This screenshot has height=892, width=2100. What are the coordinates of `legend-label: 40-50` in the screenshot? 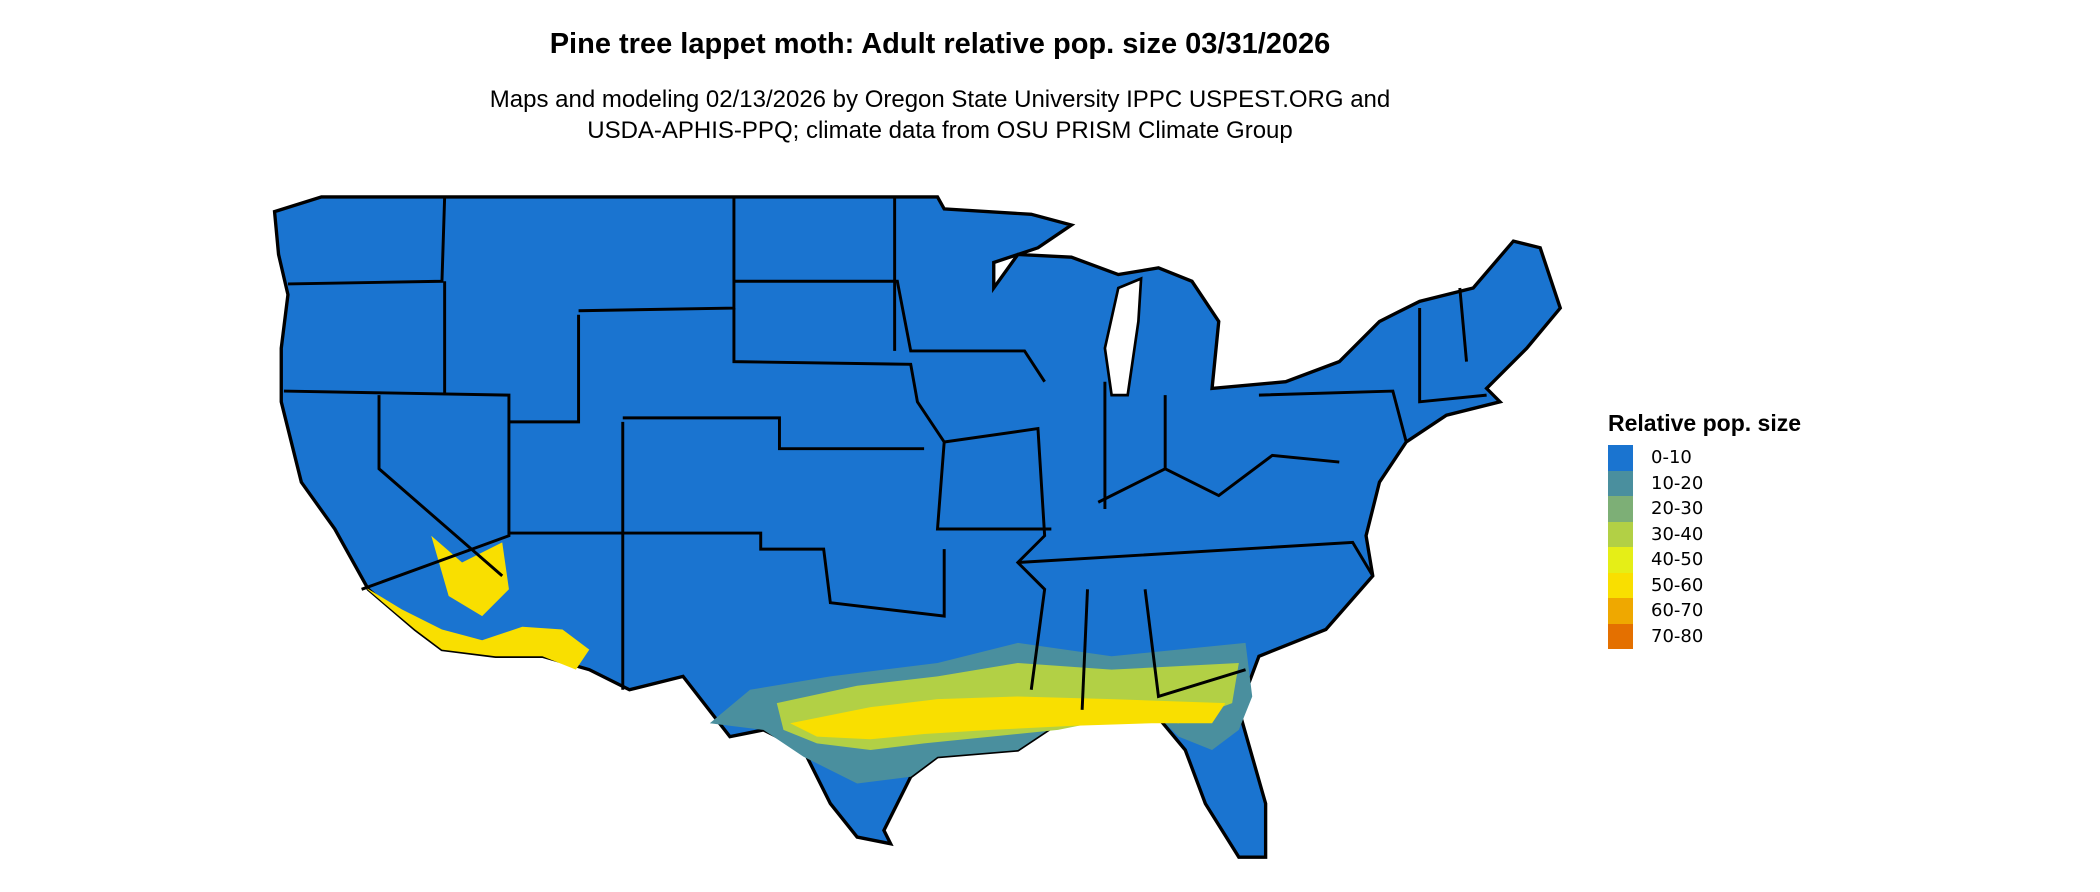 It's located at (1677, 560).